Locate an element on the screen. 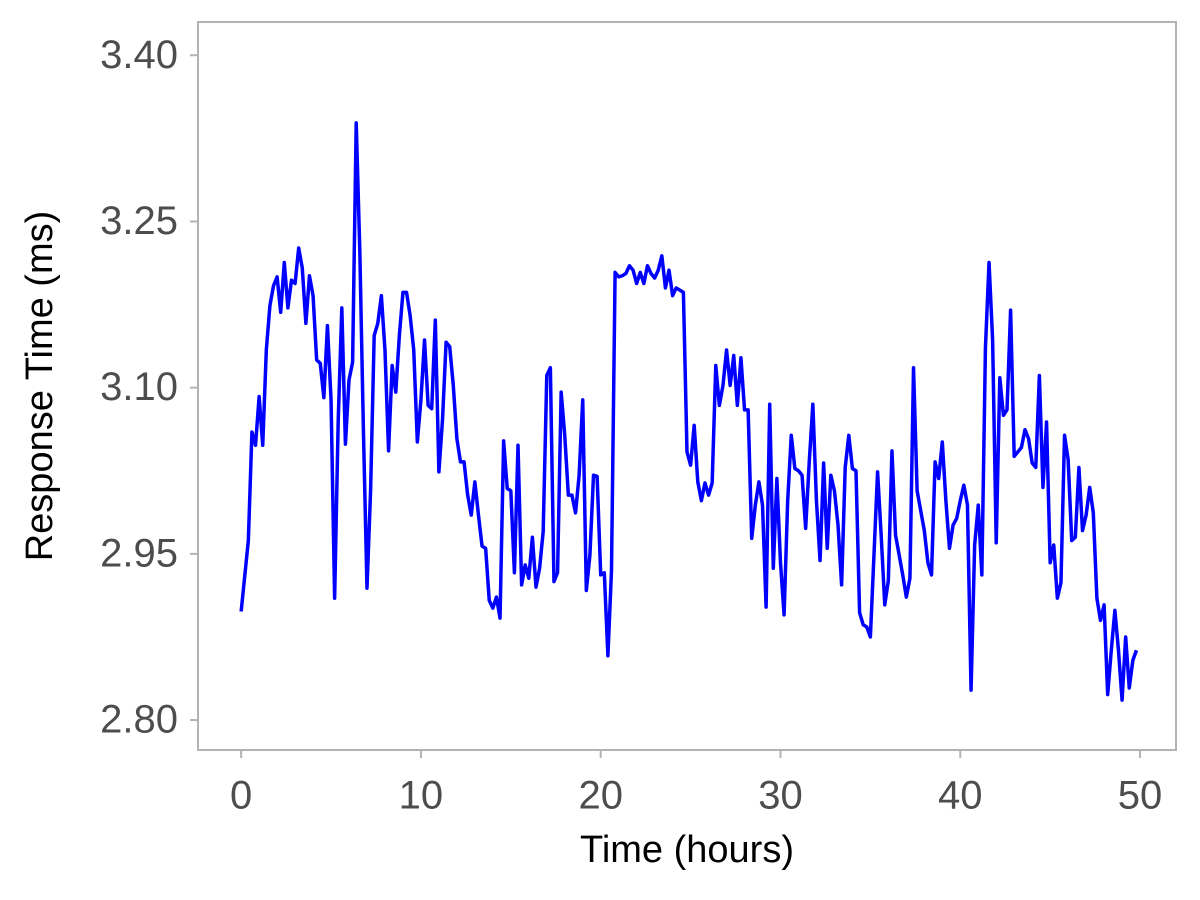 Image resolution: width=1200 pixels, height=900 pixels. x-tick-label: 50 is located at coordinates (1140, 796).